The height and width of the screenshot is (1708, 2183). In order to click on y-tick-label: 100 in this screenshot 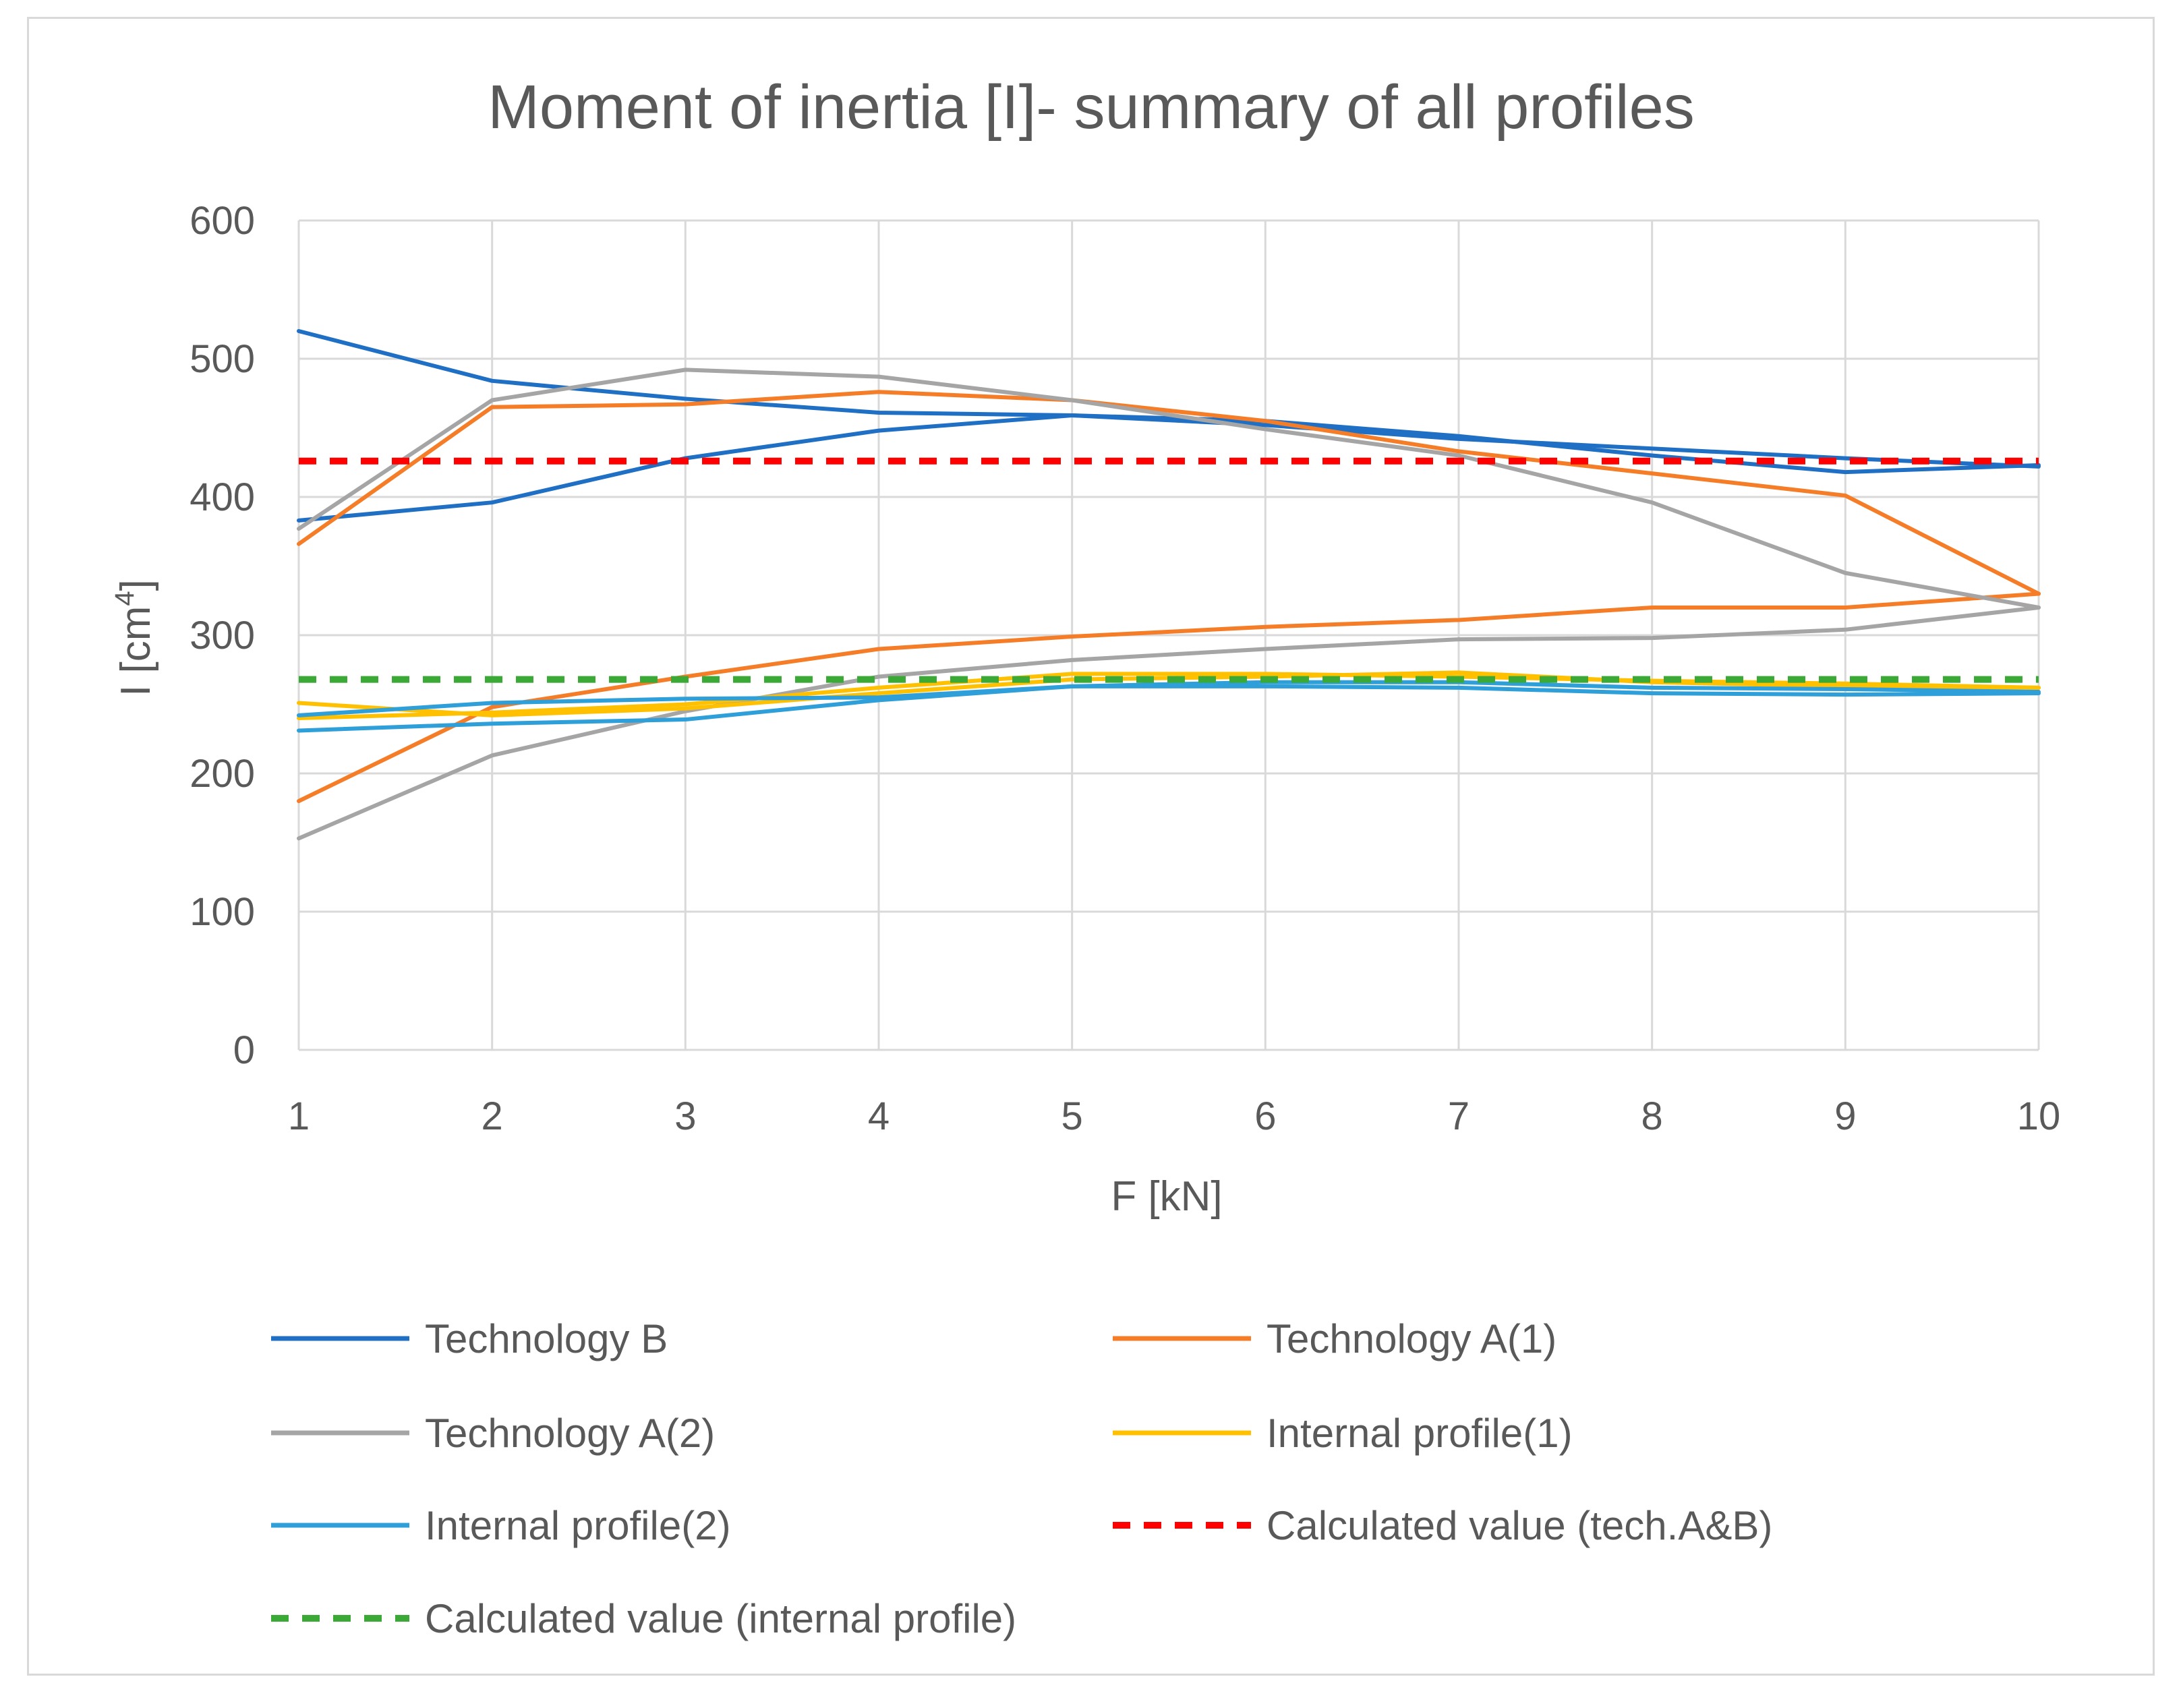, I will do `click(222, 912)`.